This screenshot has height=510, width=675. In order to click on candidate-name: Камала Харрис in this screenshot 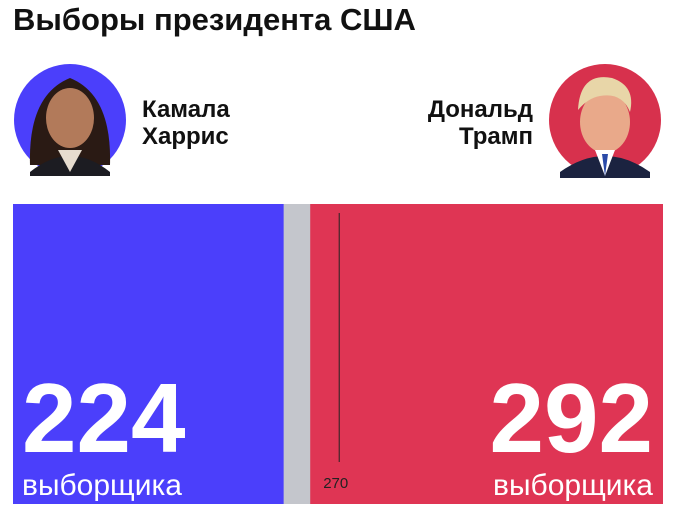, I will do `click(186, 123)`.